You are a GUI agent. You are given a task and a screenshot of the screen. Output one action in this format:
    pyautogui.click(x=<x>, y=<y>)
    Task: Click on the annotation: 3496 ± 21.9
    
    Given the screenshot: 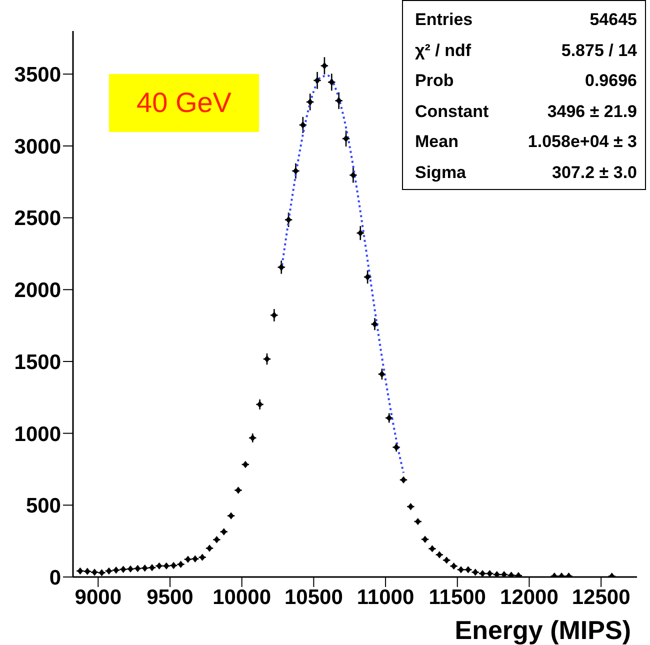 What is the action you would take?
    pyautogui.click(x=592, y=112)
    